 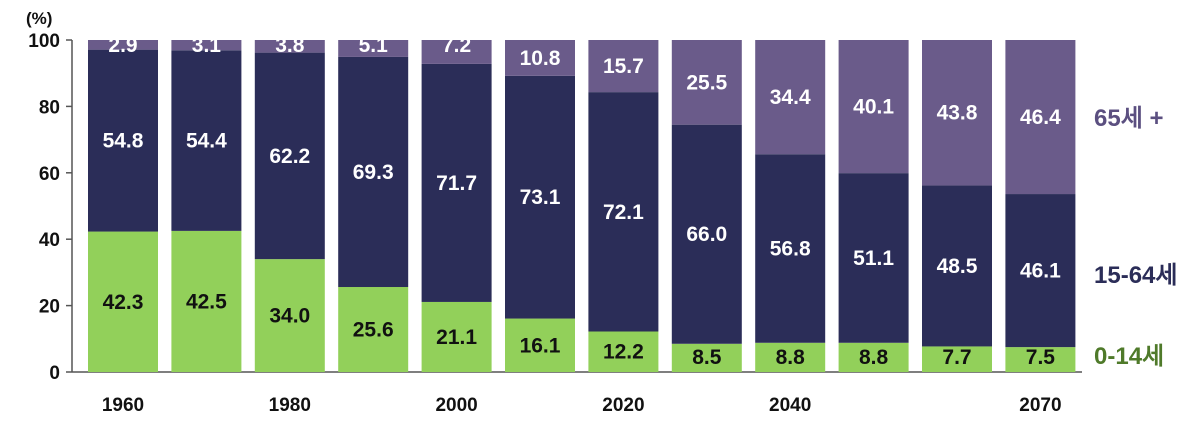 I want to click on data-label: 8.5, so click(x=707, y=357).